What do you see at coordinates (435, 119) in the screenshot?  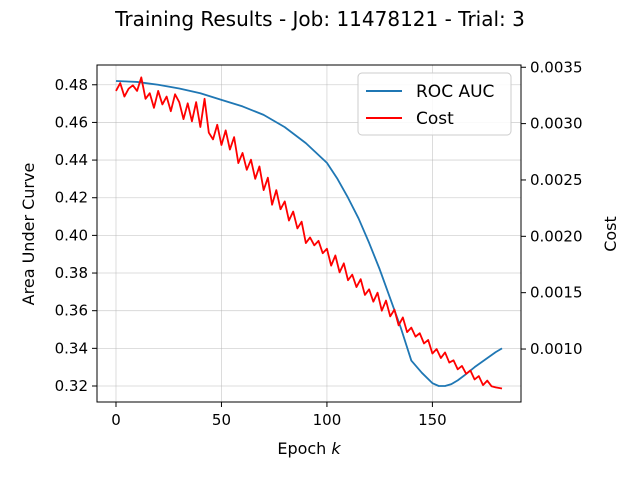 I see `legend-label-cost: Cost` at bounding box center [435, 119].